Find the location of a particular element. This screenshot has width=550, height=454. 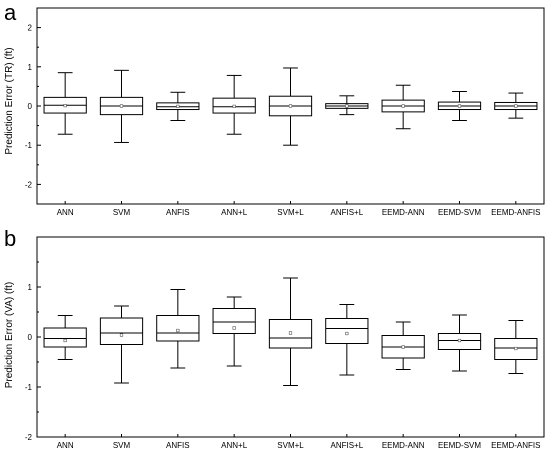

panel-a-y-axis-label: Prediction Error (TR) (ft) is located at coordinates (9, 100).